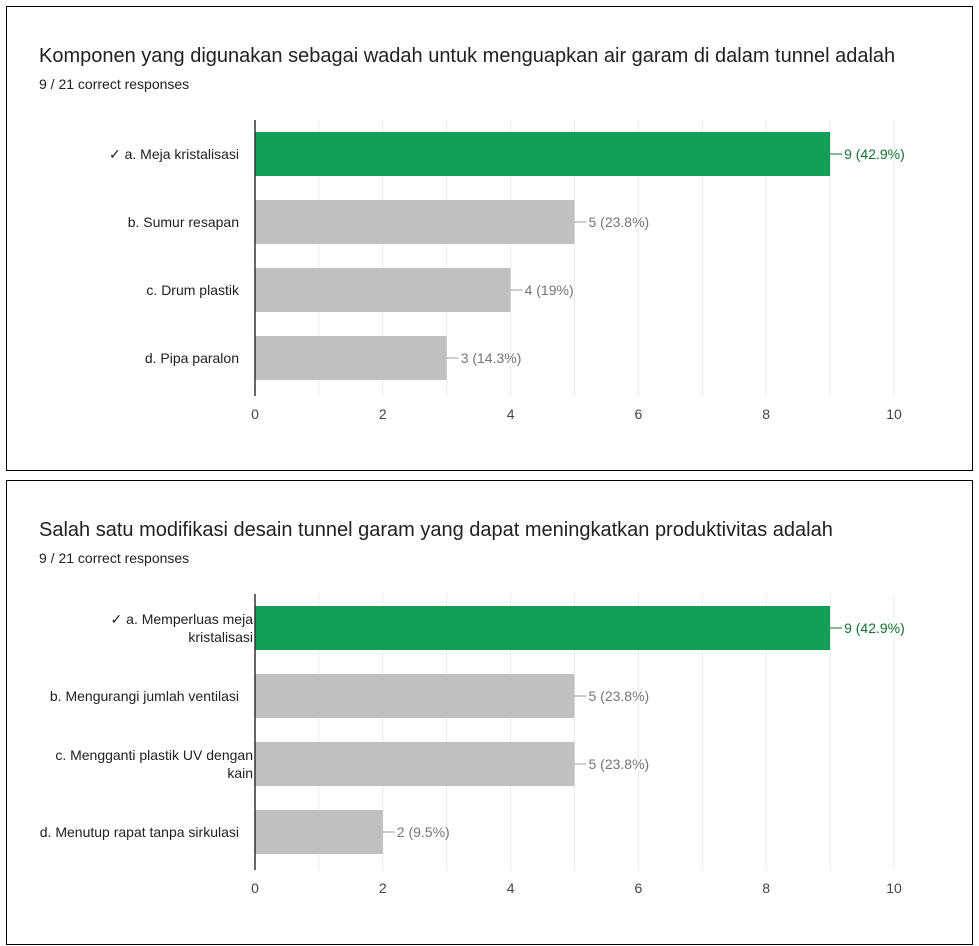 Image resolution: width=979 pixels, height=946 pixels. I want to click on data-label: 4 (19%), so click(549, 290).